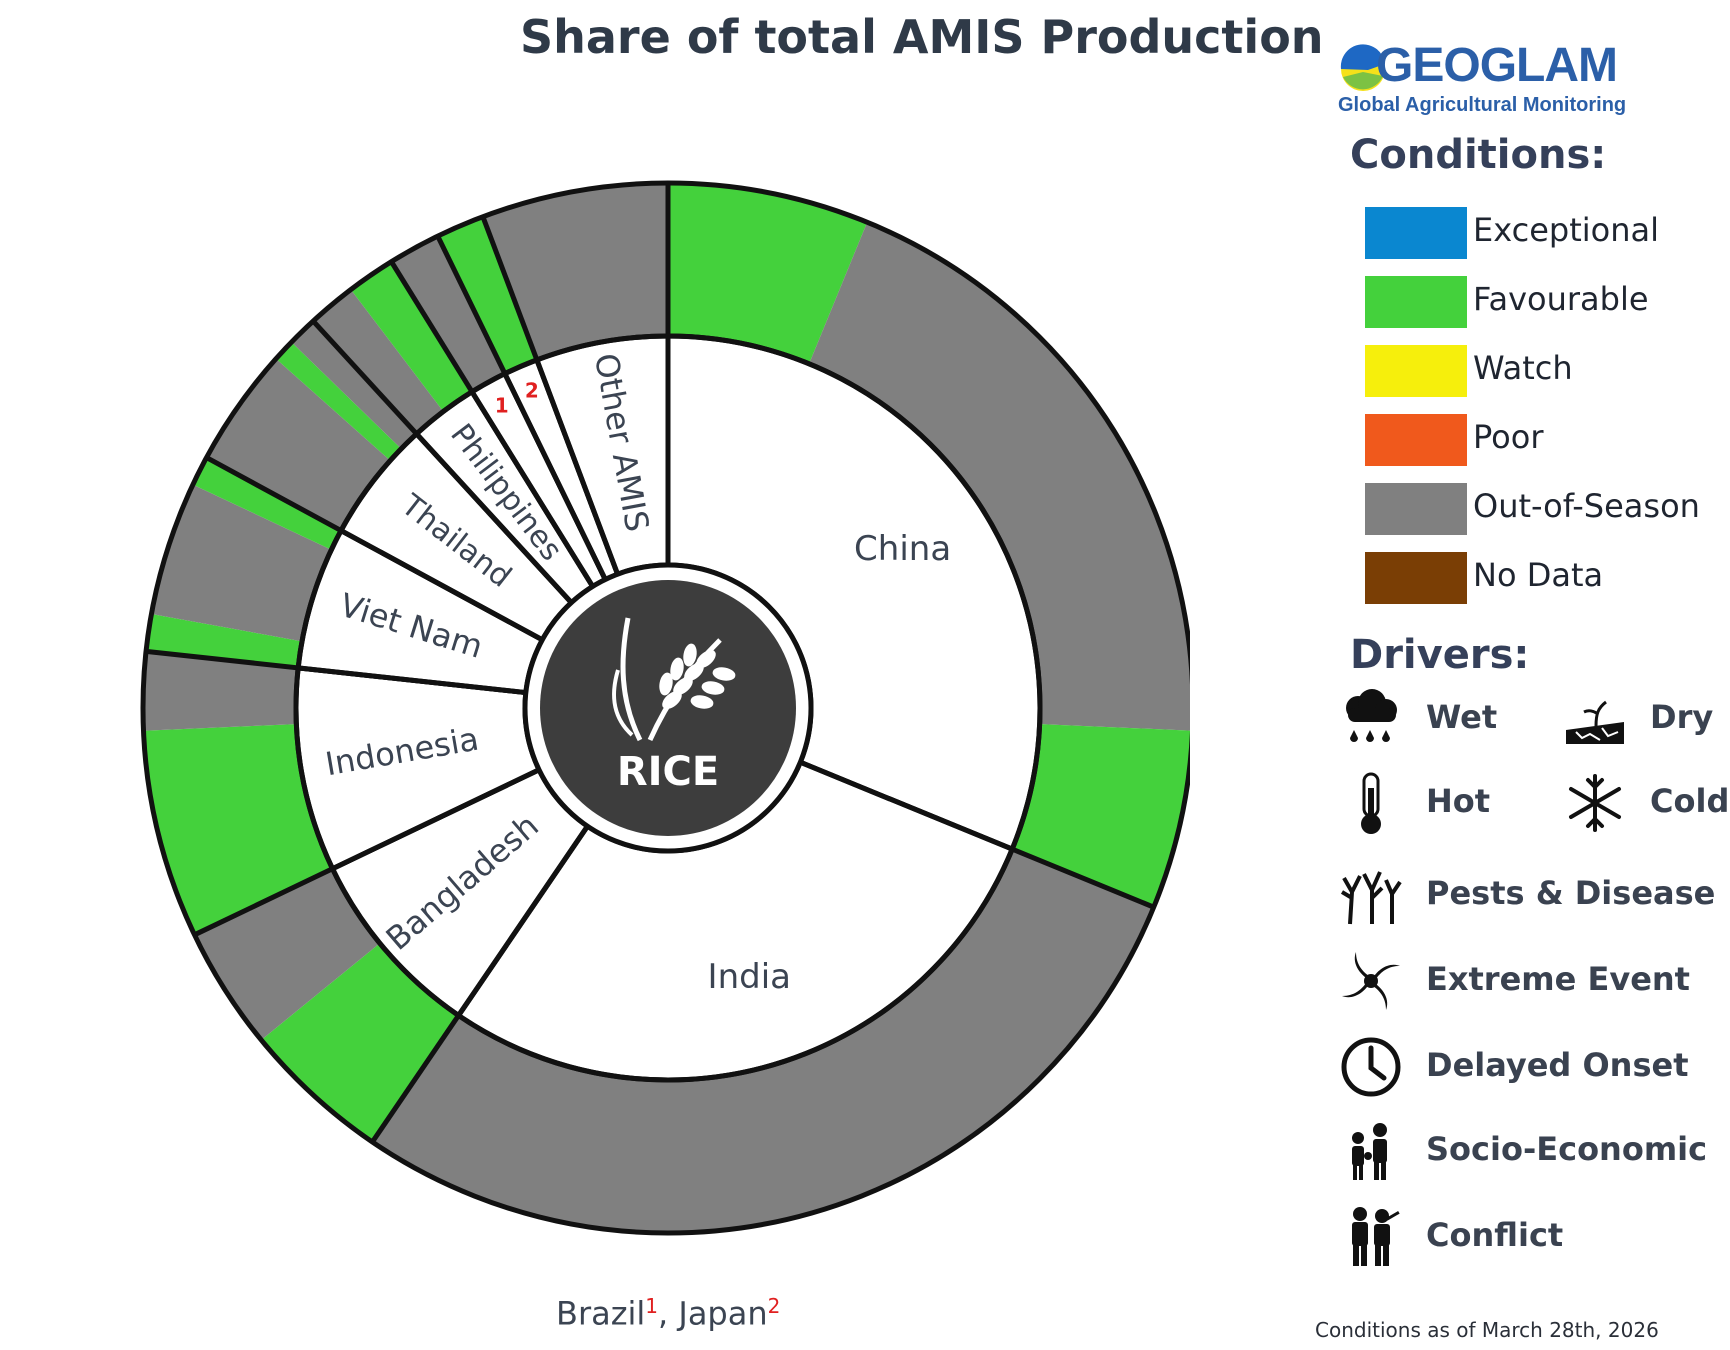 The image size is (1730, 1350). Describe the element at coordinates (723, 1313) in the screenshot. I see `footnote-japan: Japan` at that location.